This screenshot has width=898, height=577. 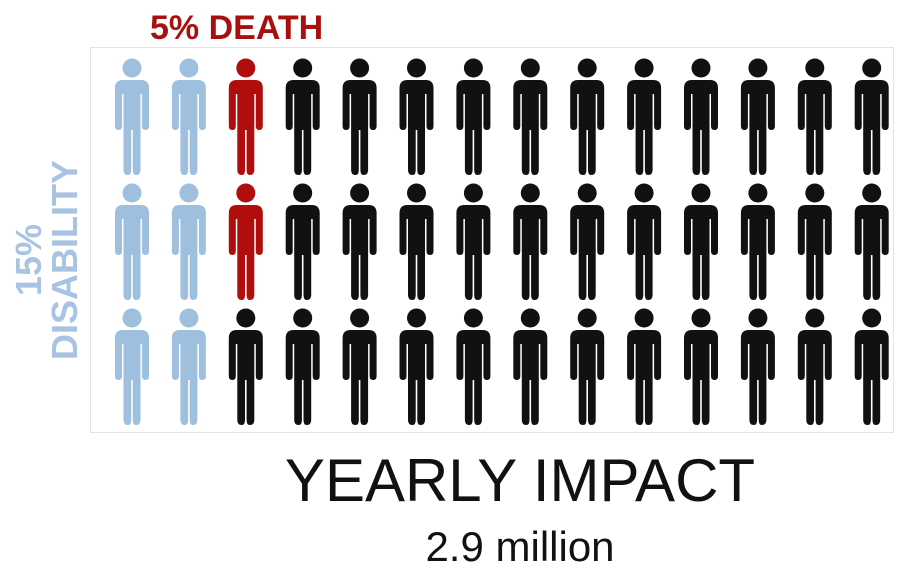 What do you see at coordinates (520, 546) in the screenshot?
I see `impact-value: 2.9 million` at bounding box center [520, 546].